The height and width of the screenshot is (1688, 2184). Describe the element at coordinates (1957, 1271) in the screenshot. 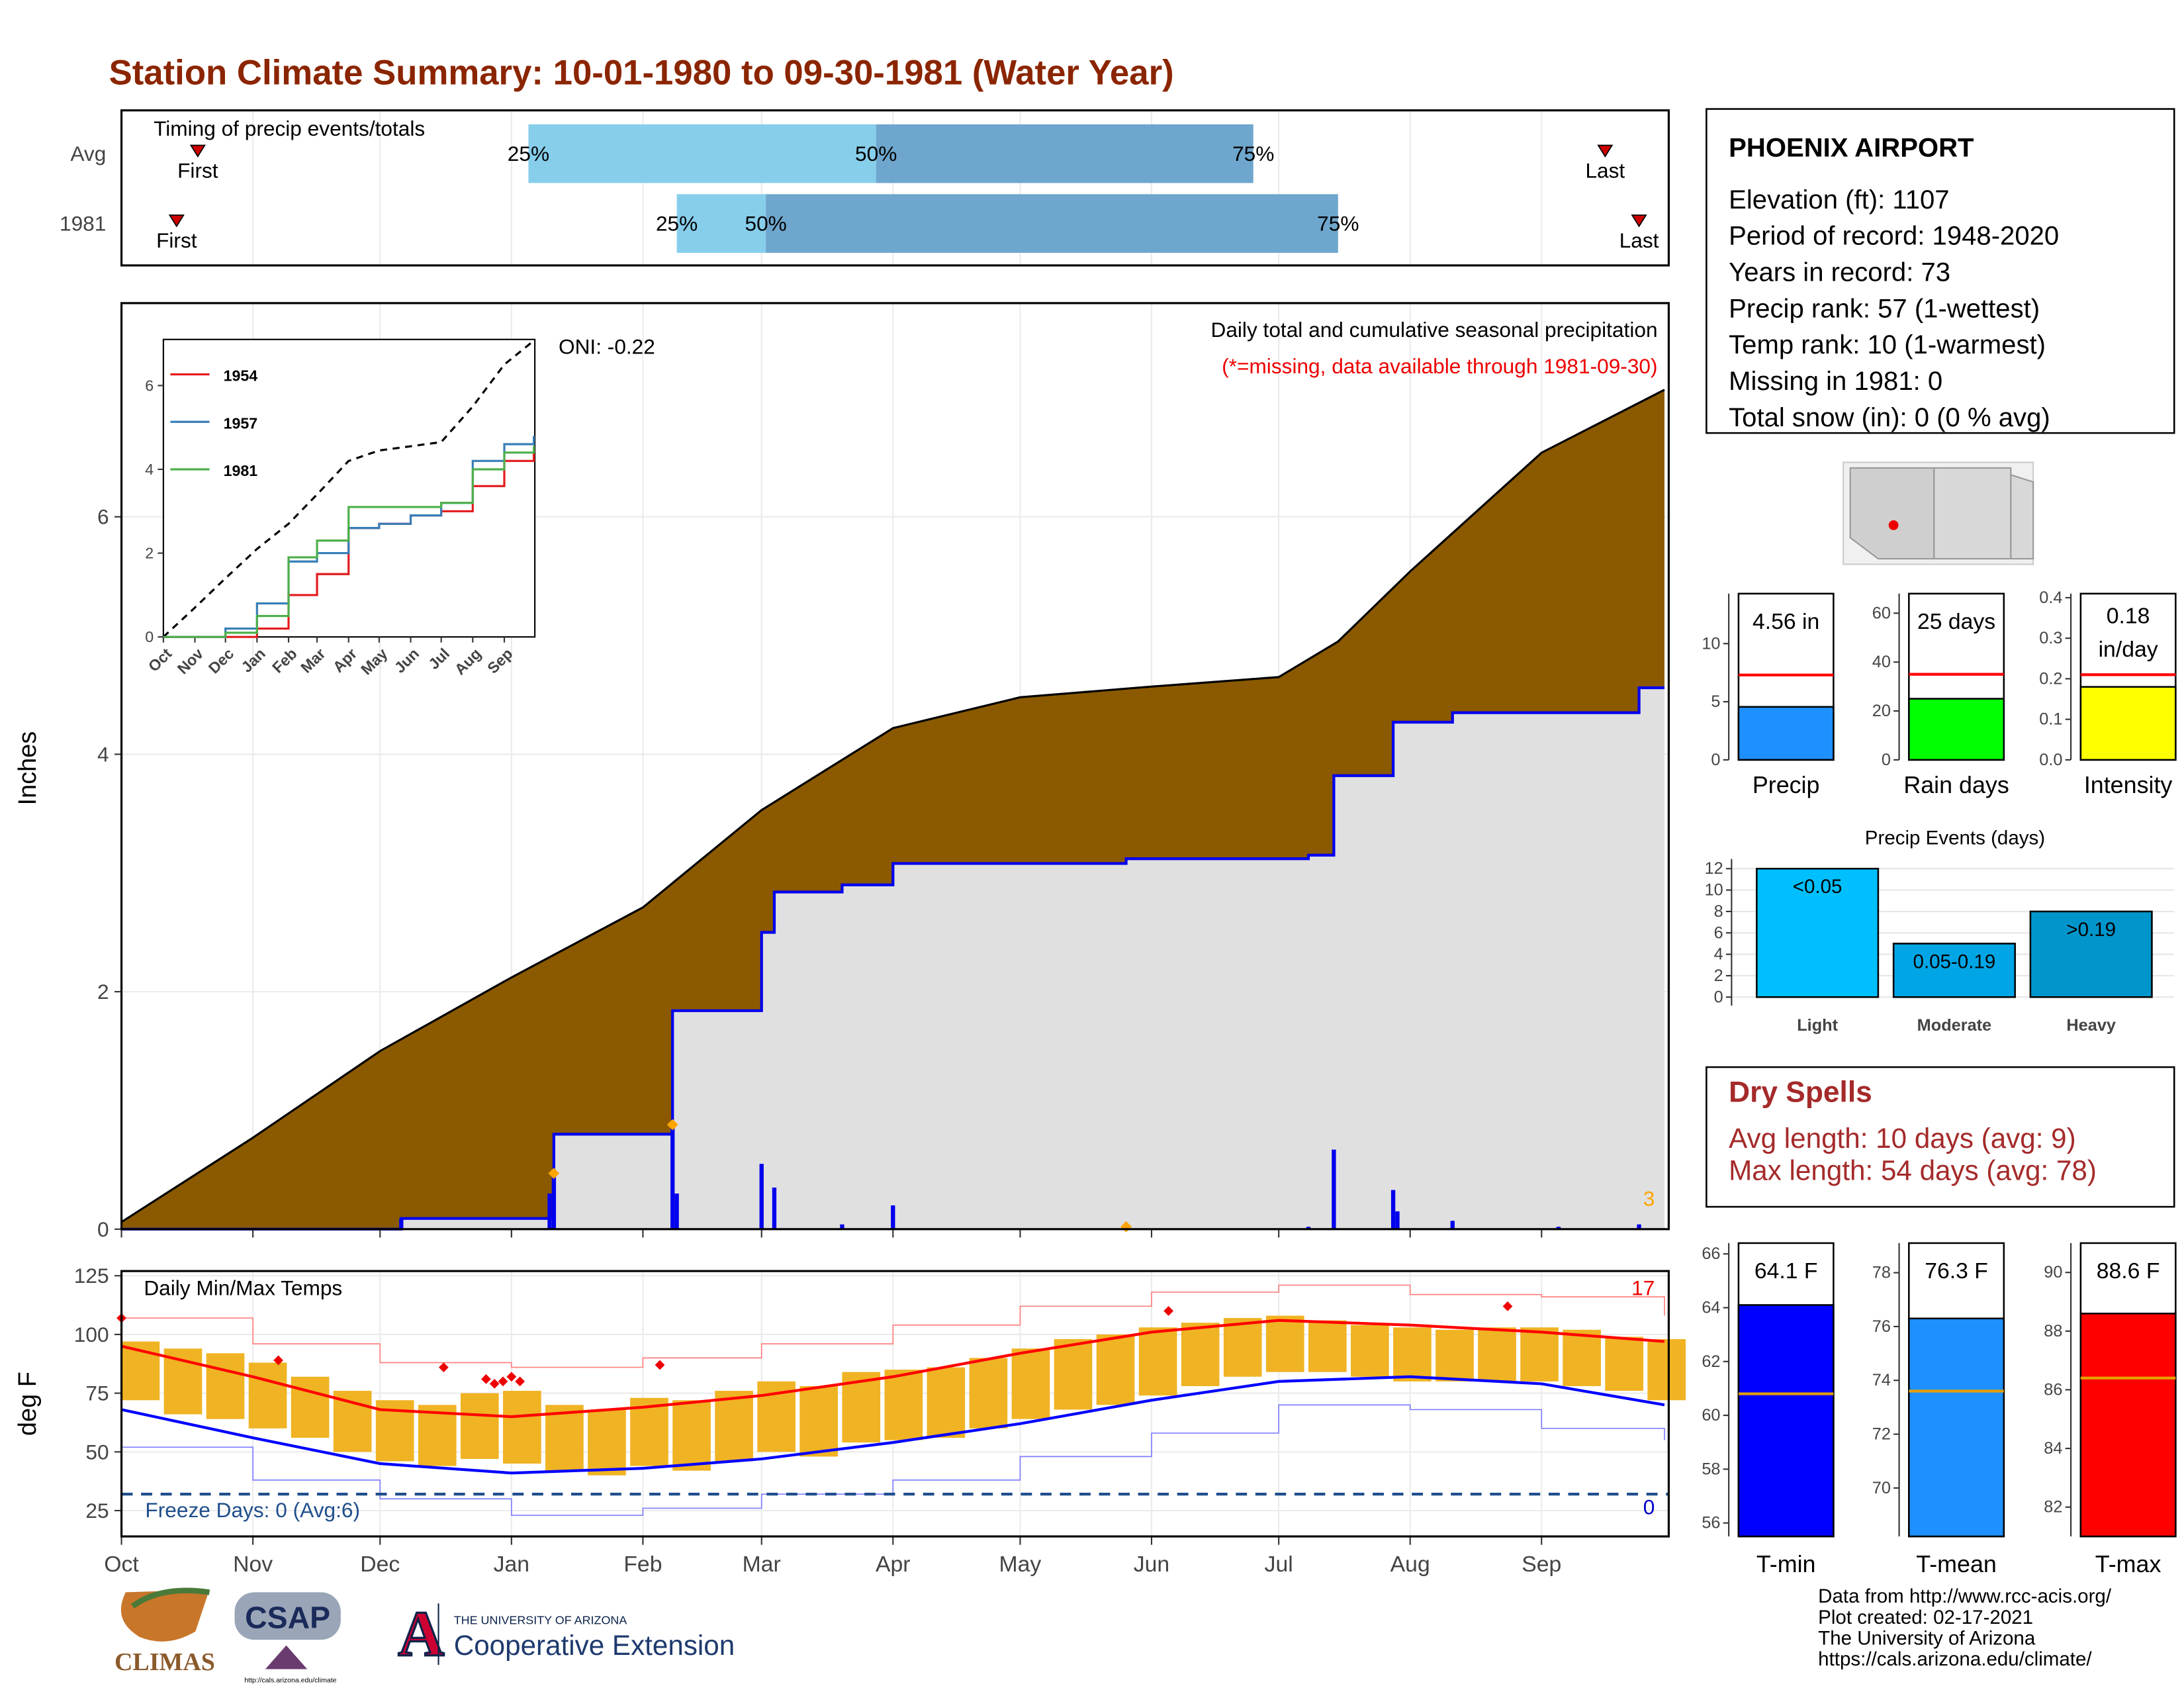

I see `value-label: 76.3 F` at that location.